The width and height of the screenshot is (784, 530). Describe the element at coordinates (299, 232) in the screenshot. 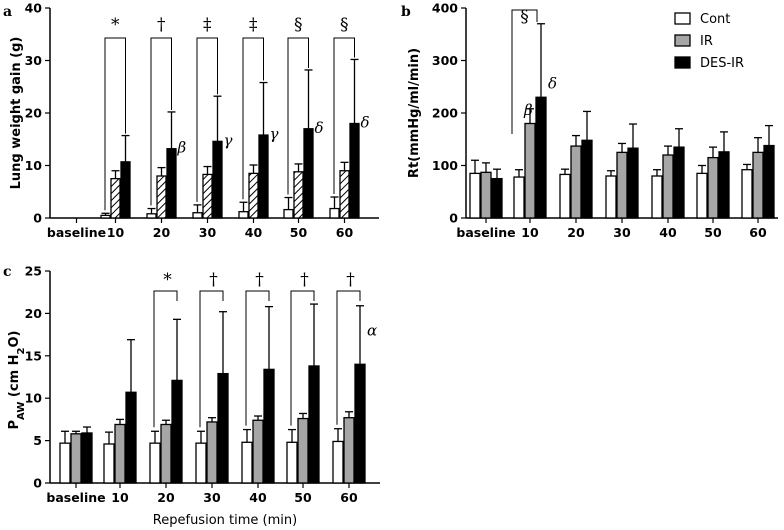

I see `x-tick-label-a: 50` at that location.